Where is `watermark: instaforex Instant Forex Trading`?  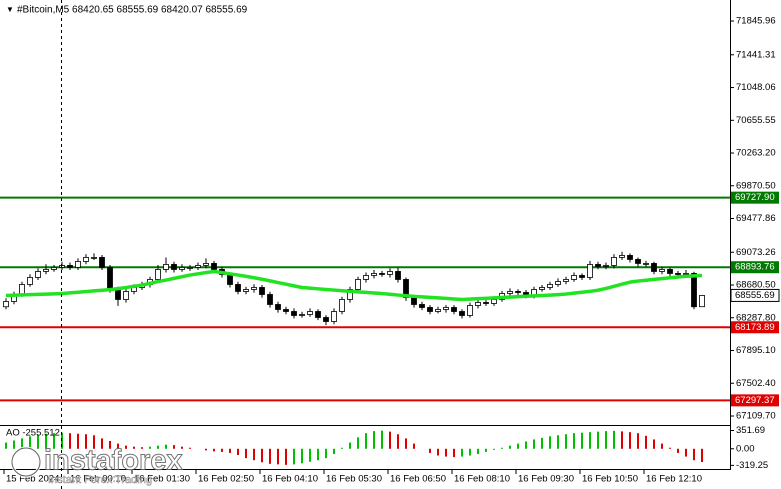 watermark: instaforex Instant Forex Trading is located at coordinates (96, 465).